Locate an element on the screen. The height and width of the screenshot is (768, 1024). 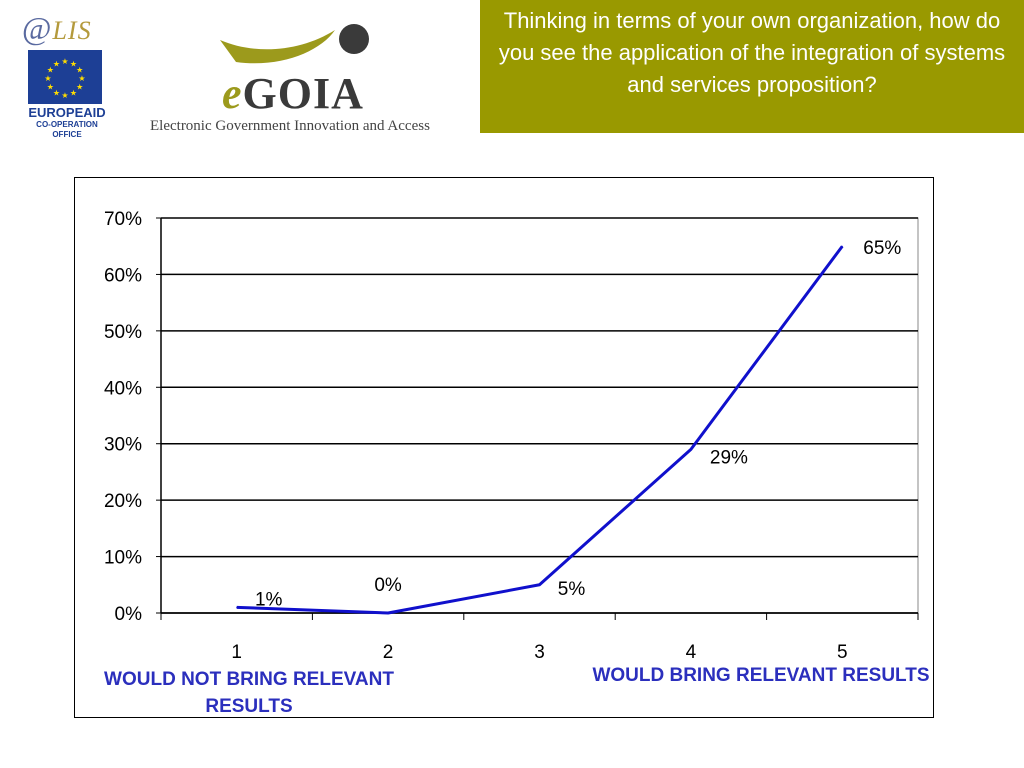
y-tick-label: 40% is located at coordinates (123, 388).